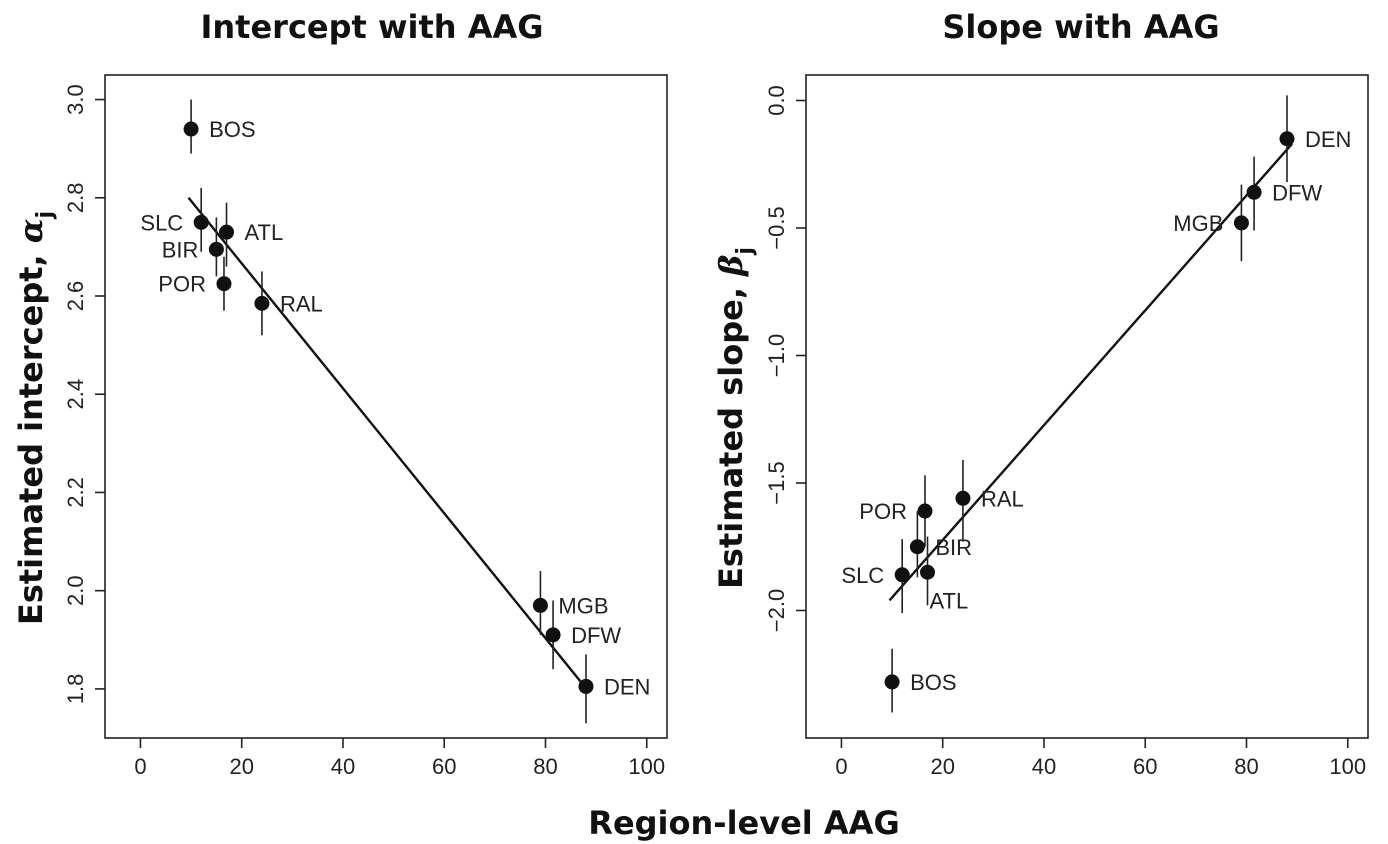  I want to click on intercept-point-label-atl: ATL, so click(264, 232).